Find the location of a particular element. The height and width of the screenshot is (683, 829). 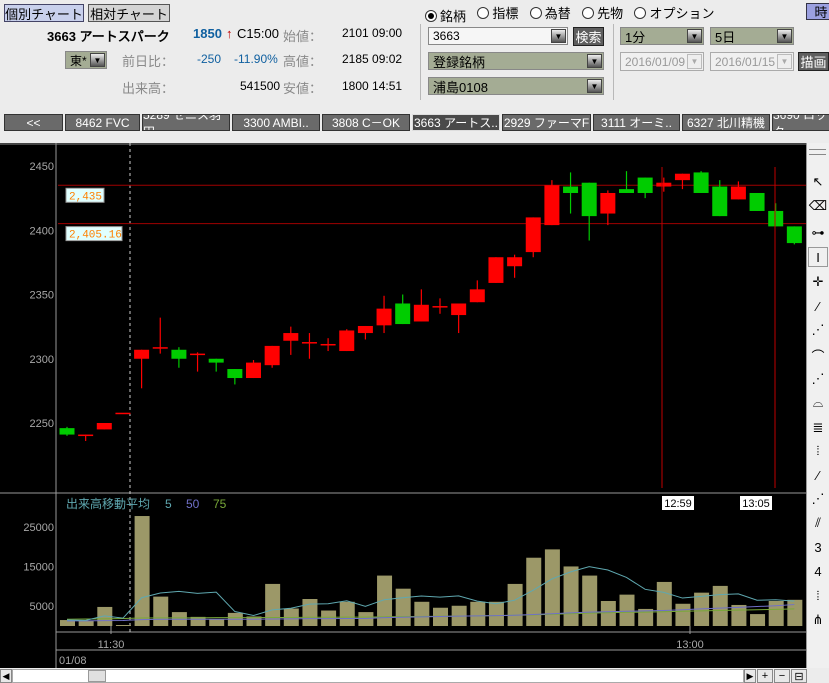

reset-zoom-button: ⊟ is located at coordinates (799, 676).